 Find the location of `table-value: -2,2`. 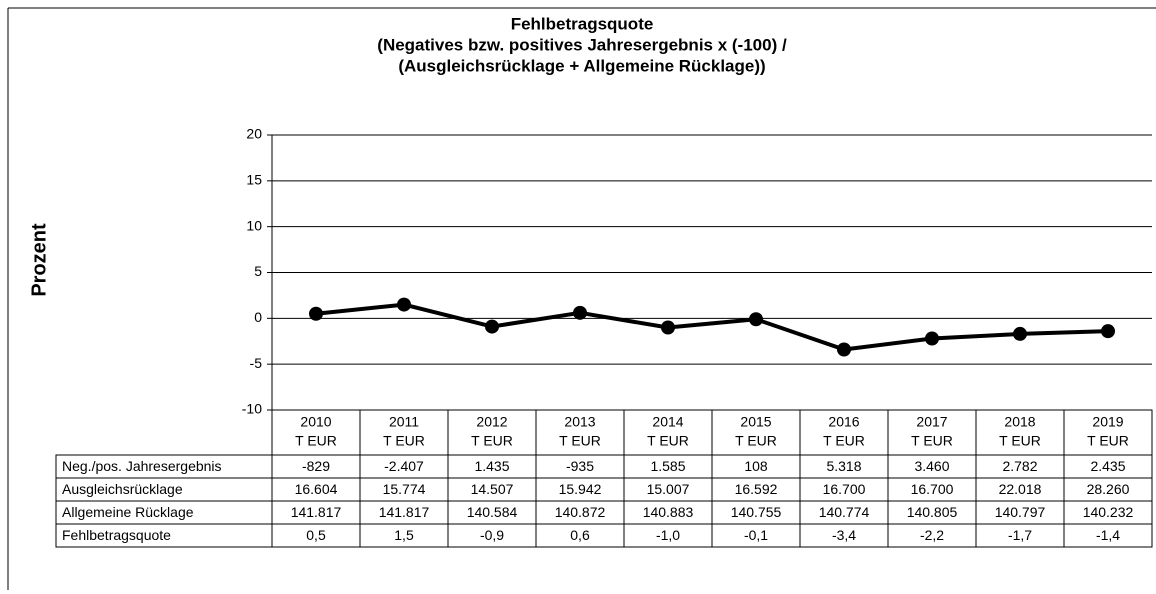

table-value: -2,2 is located at coordinates (932, 535).